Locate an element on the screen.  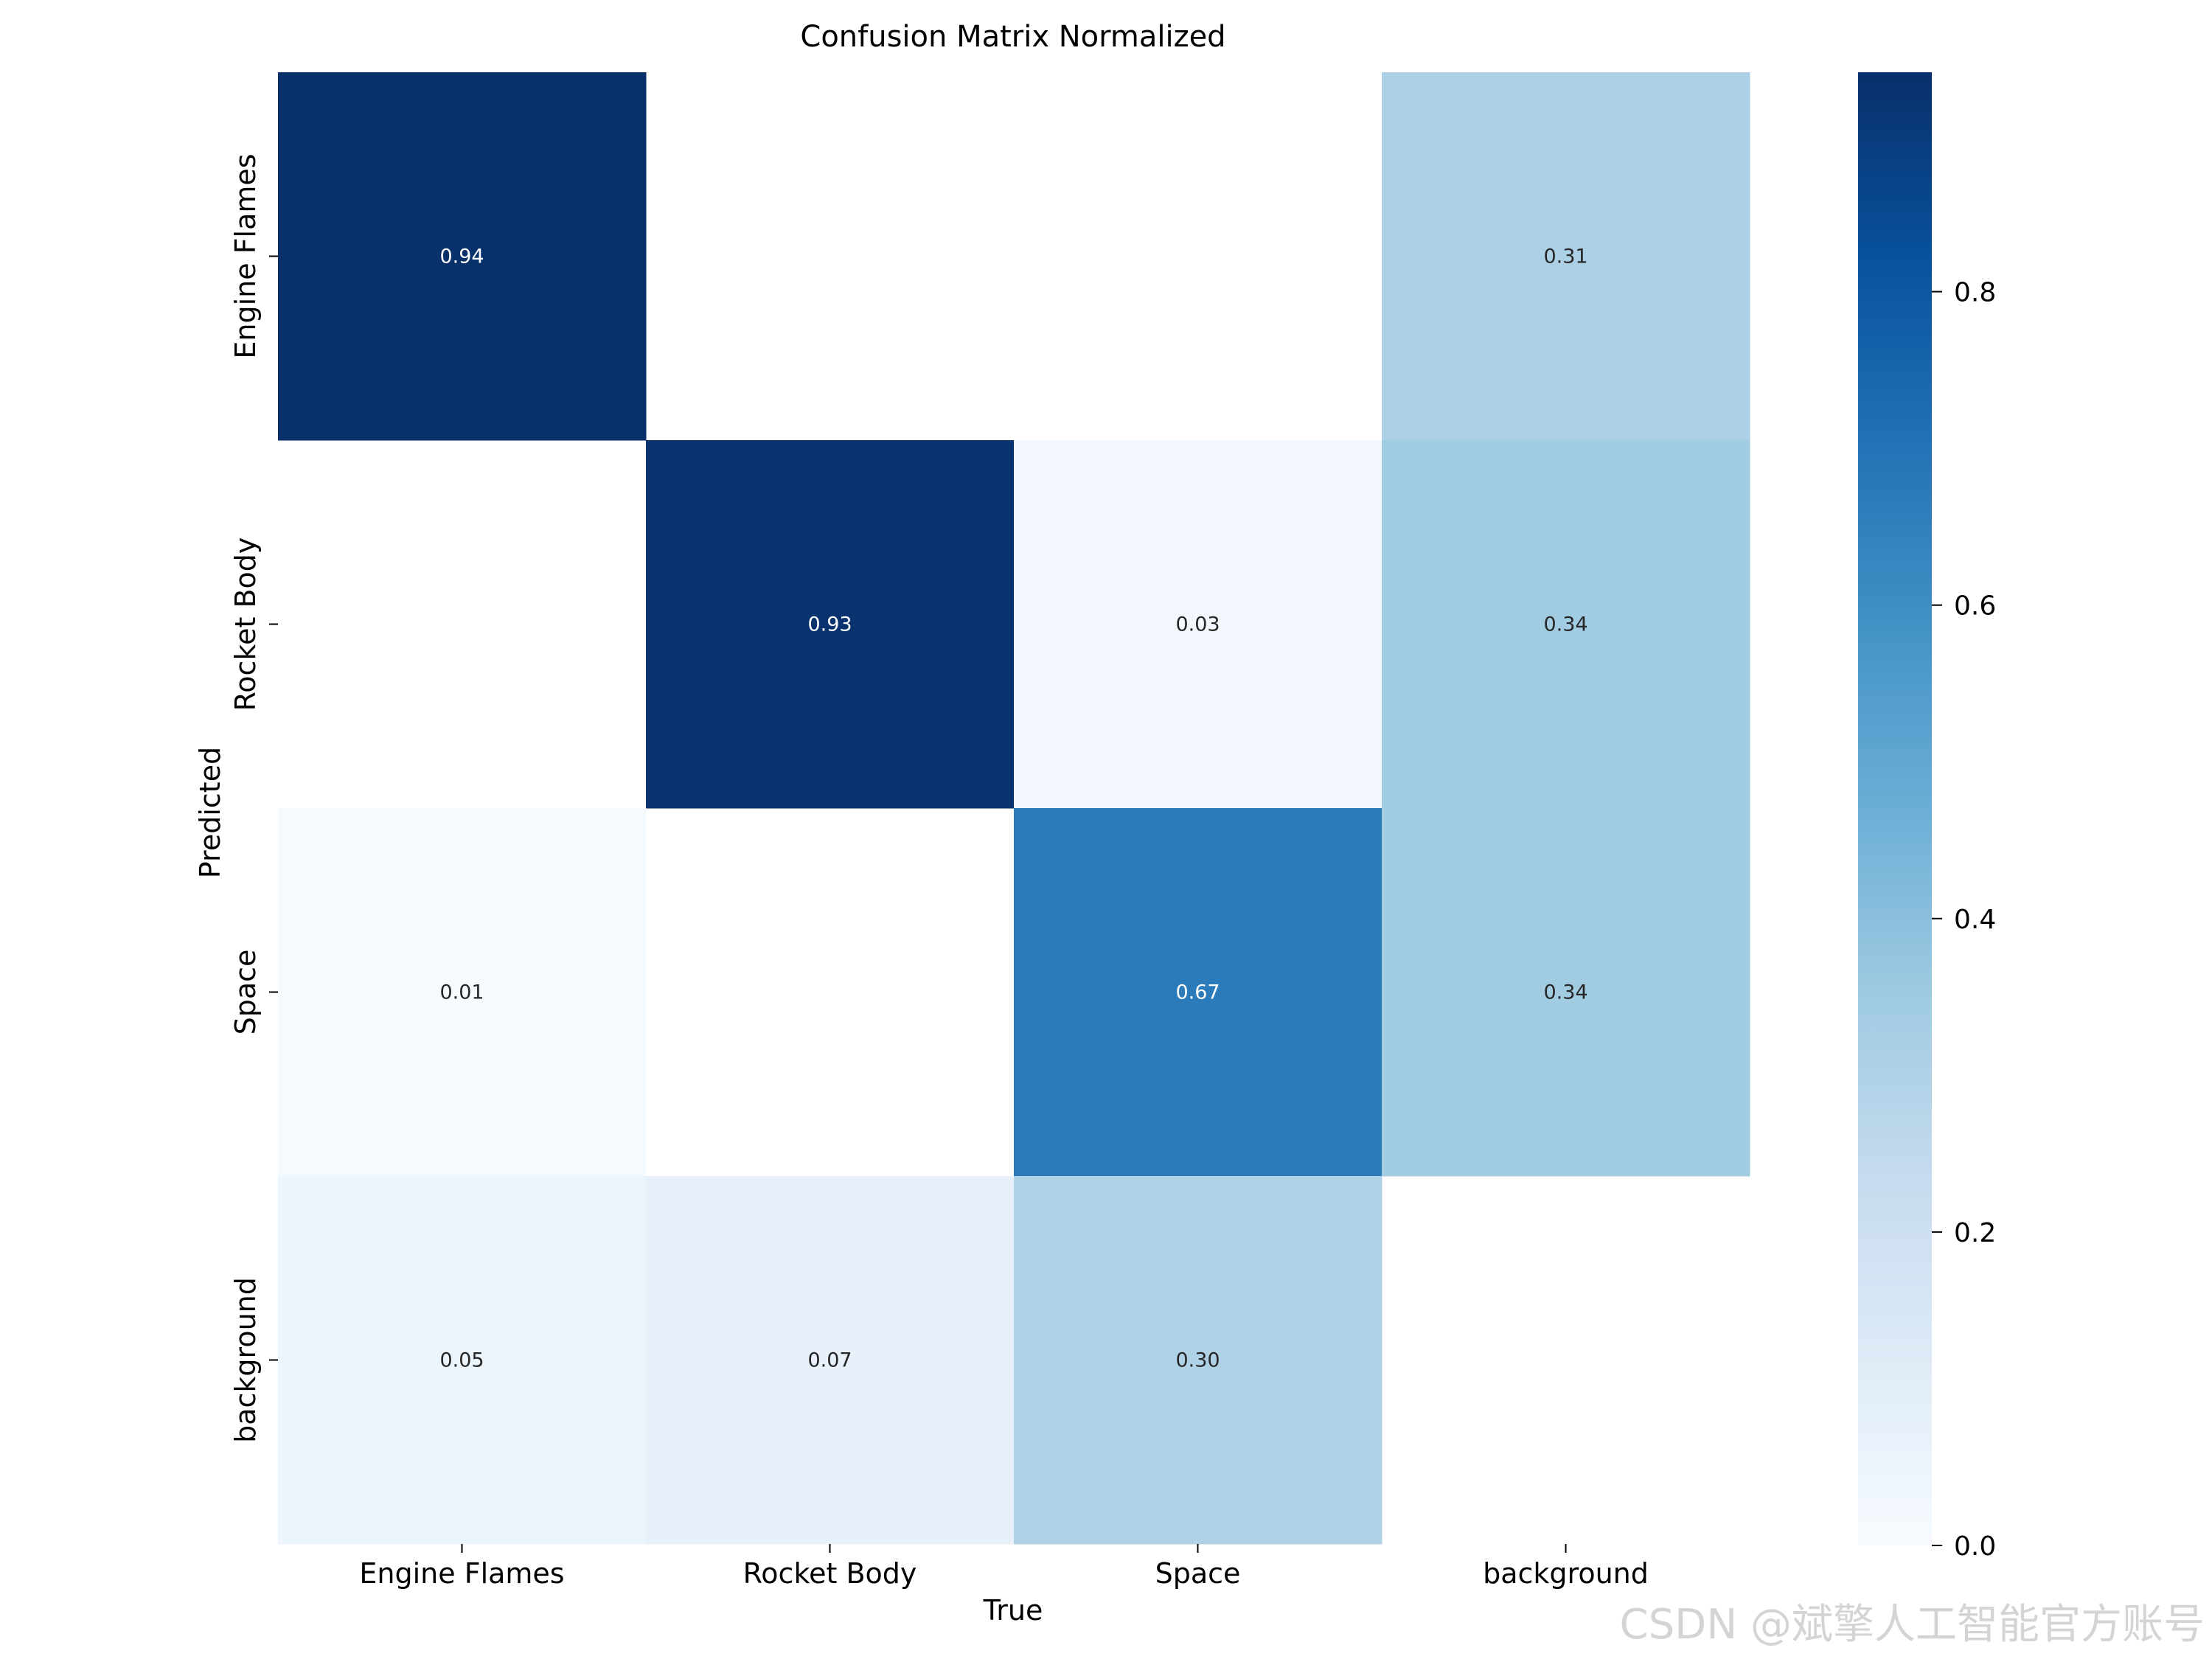
heatmap-cell-value: 0.01 is located at coordinates (461, 992).